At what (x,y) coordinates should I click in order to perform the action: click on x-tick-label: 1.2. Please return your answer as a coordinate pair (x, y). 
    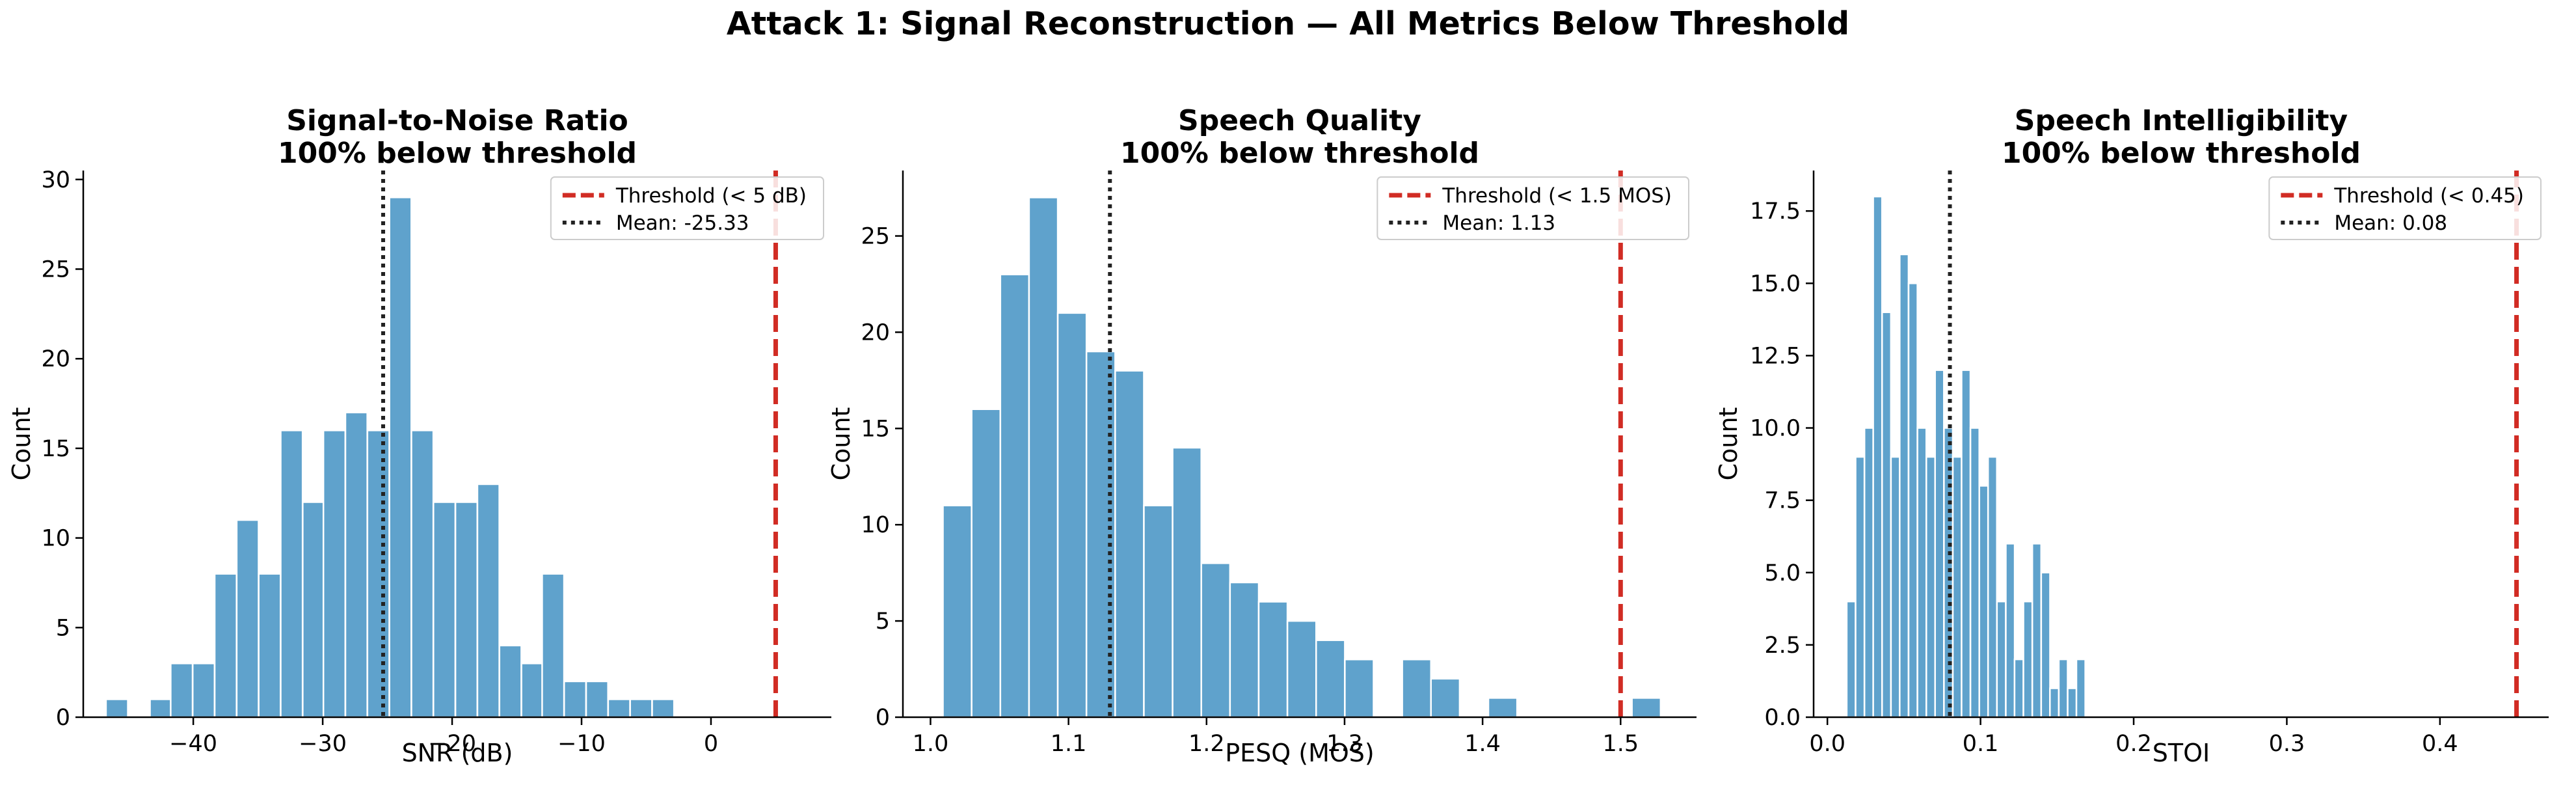
    Looking at the image, I should click on (1206, 744).